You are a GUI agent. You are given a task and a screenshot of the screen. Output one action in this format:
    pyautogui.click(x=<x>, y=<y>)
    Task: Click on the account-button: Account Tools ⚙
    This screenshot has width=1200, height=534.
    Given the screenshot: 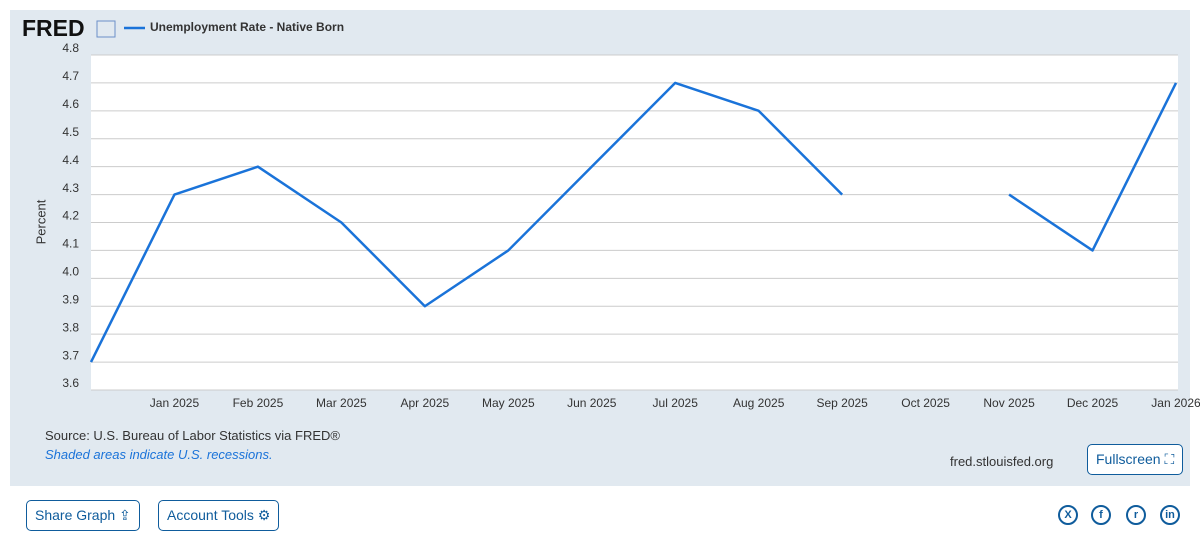 What is the action you would take?
    pyautogui.click(x=219, y=515)
    